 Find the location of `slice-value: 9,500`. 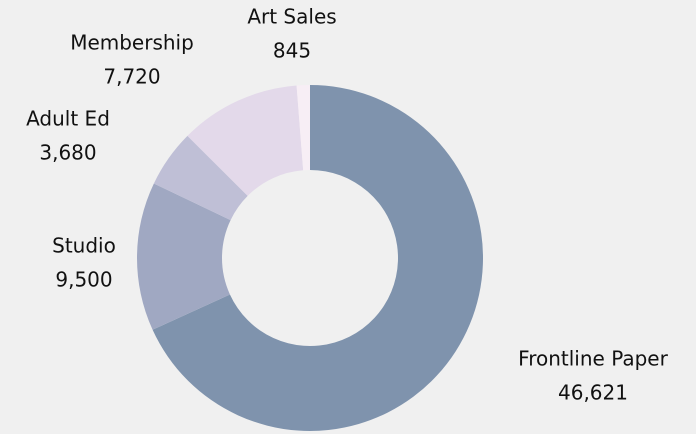

slice-value: 9,500 is located at coordinates (83, 280).